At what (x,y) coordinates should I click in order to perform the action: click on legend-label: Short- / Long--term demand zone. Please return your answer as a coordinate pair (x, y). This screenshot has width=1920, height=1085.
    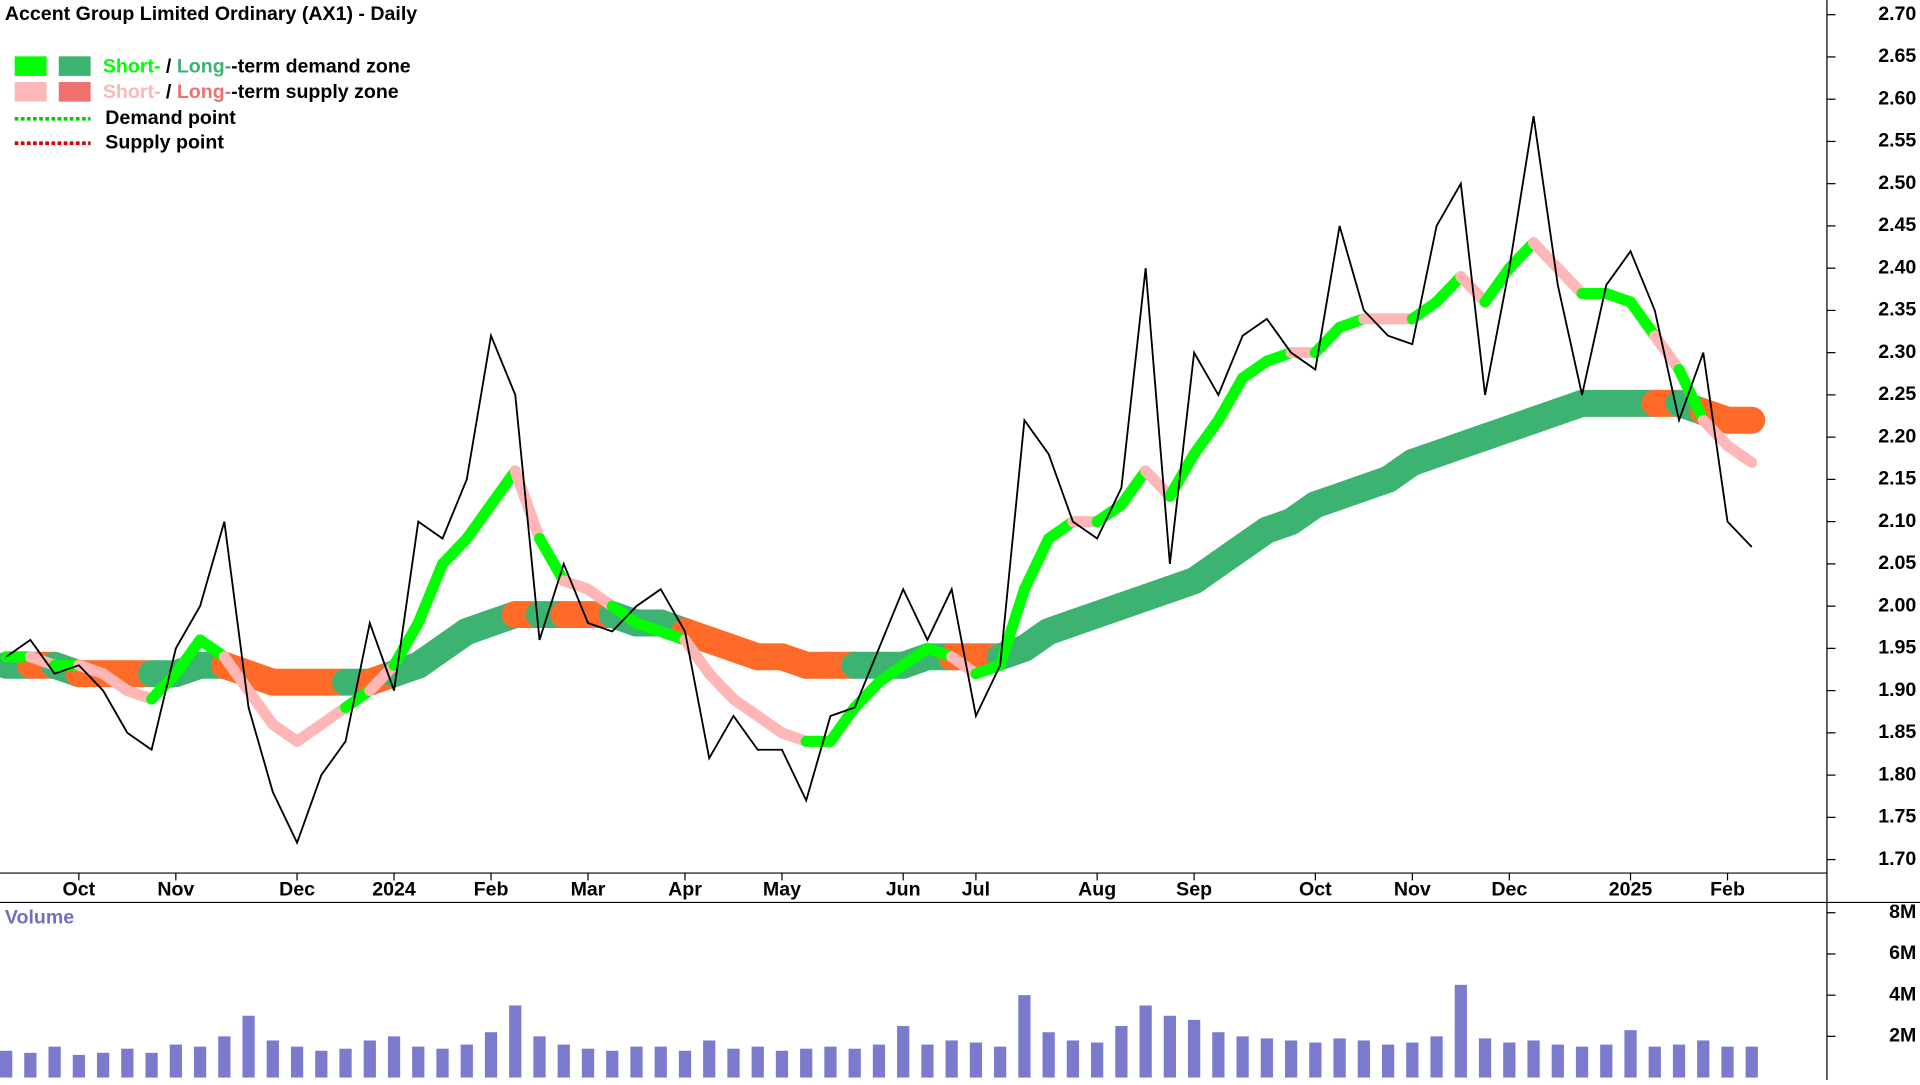
    Looking at the image, I should click on (257, 67).